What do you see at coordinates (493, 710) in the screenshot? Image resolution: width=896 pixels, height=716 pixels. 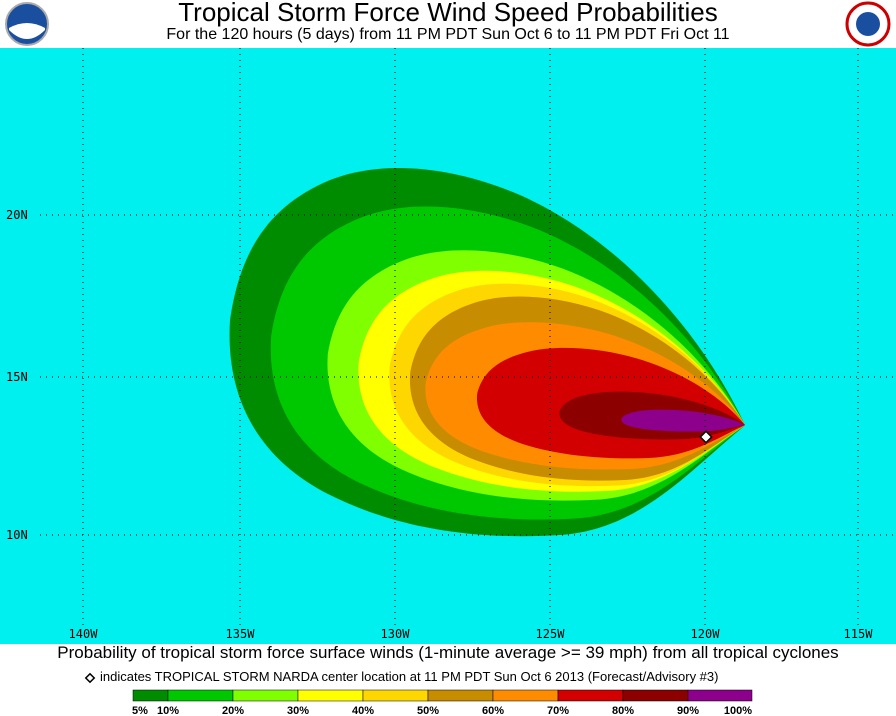 I see `legend-label: 60%` at bounding box center [493, 710].